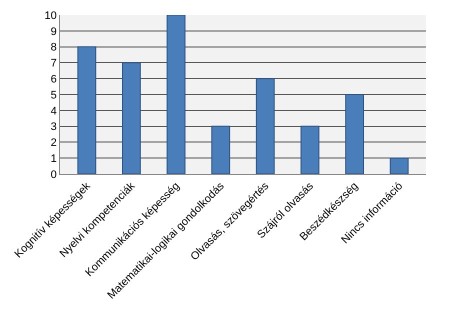  I want to click on y-tick-label: 6, so click(53, 79).